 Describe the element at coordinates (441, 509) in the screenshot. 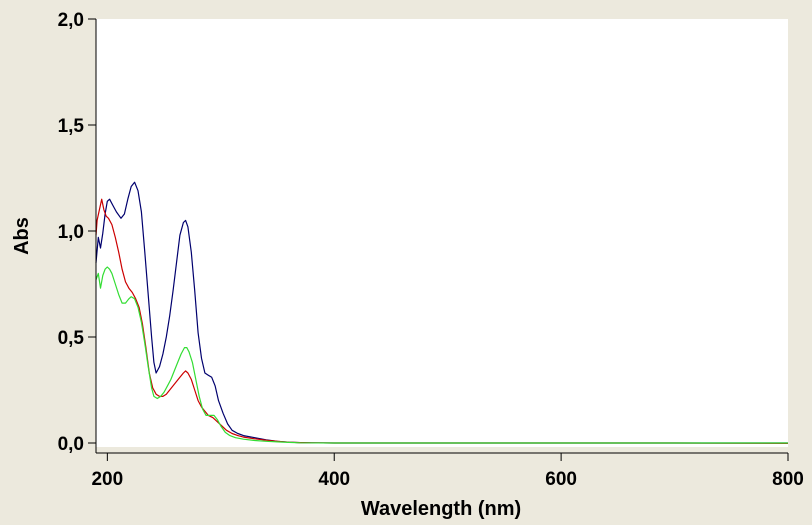

I see `x-axis-title: Wavelength (nm)` at that location.